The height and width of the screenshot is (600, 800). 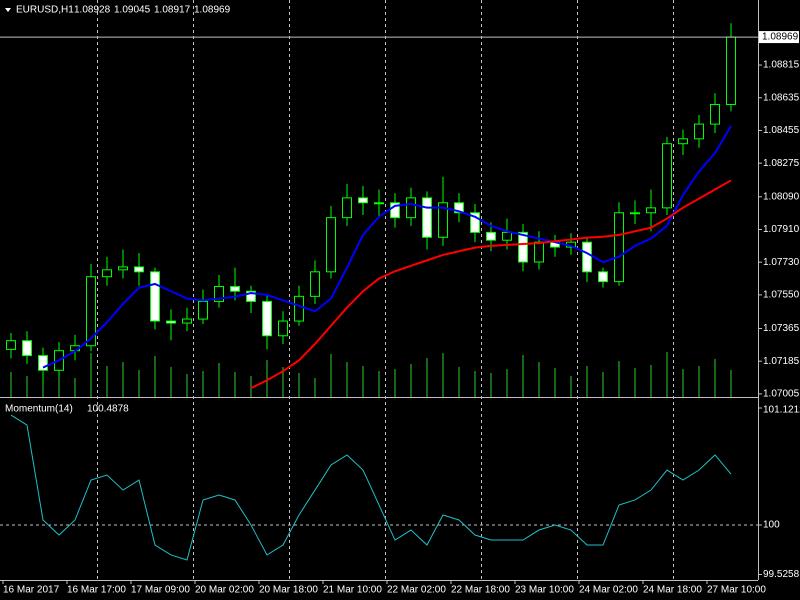 What do you see at coordinates (45, 10) in the screenshot?
I see `chart-title: EURUSD,H1` at bounding box center [45, 10].